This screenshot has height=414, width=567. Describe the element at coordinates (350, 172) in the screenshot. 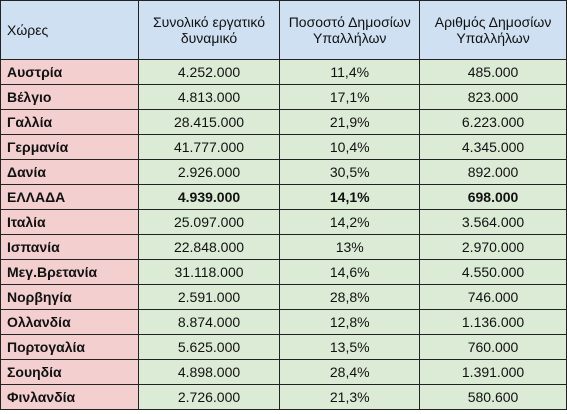

I see `percent-cell: 30,5%` at that location.